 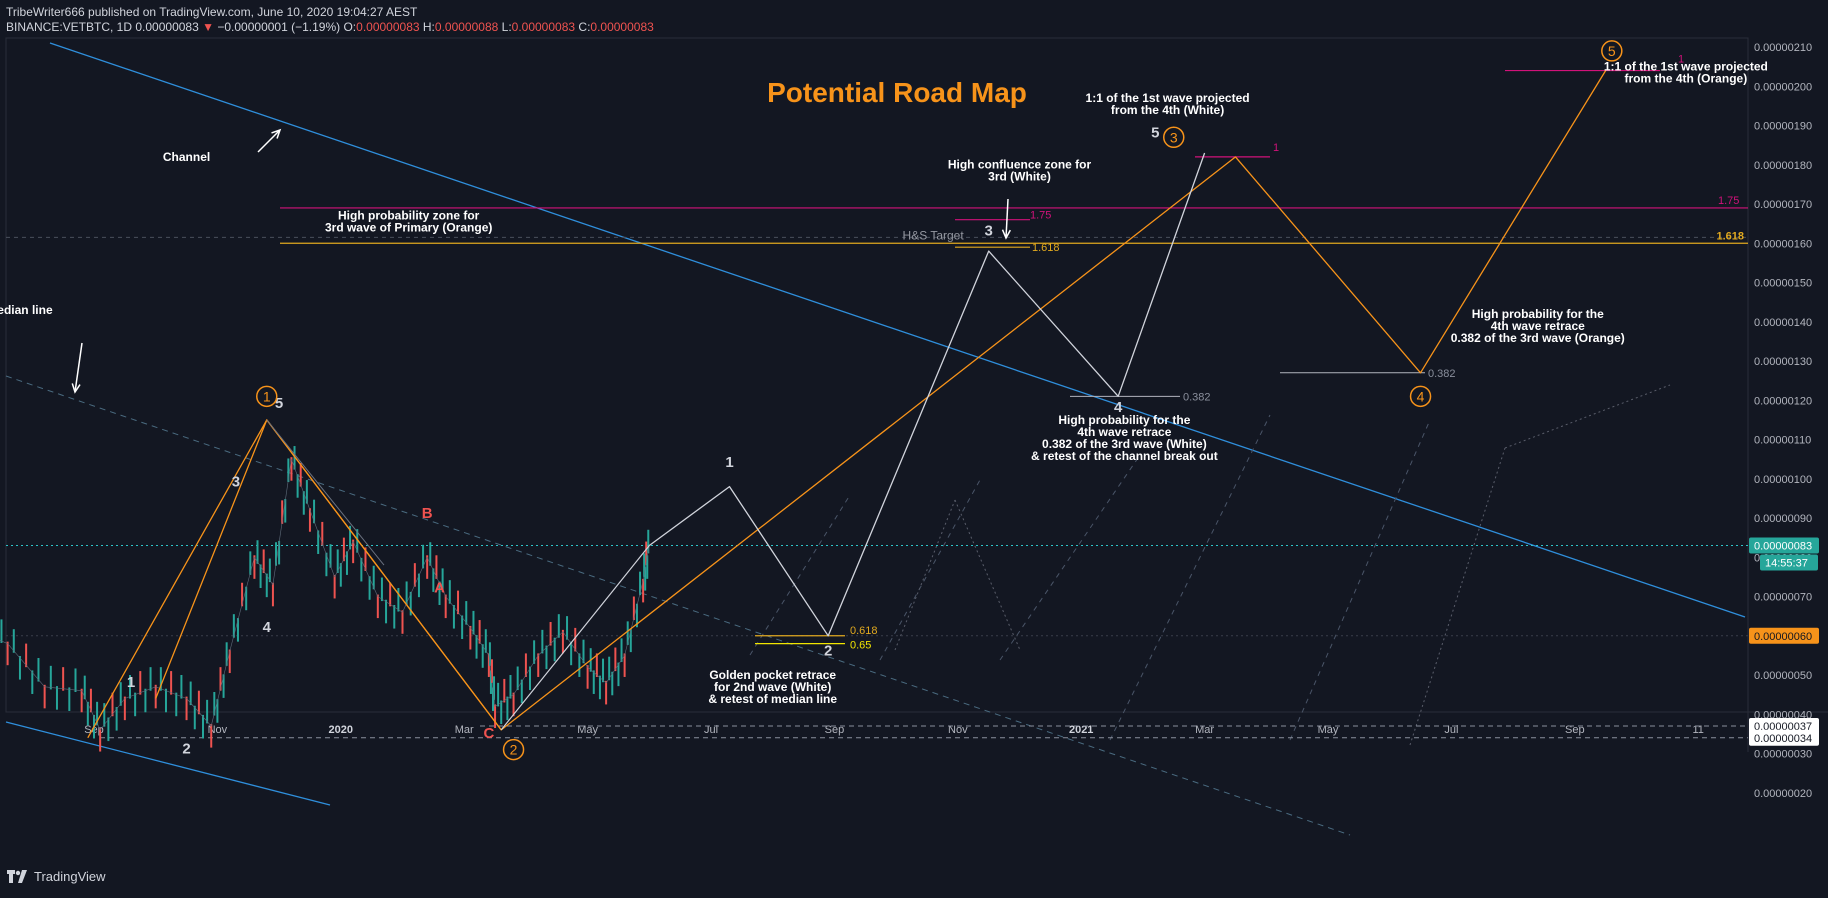 I want to click on channel-lower-line, so click(x=168, y=763).